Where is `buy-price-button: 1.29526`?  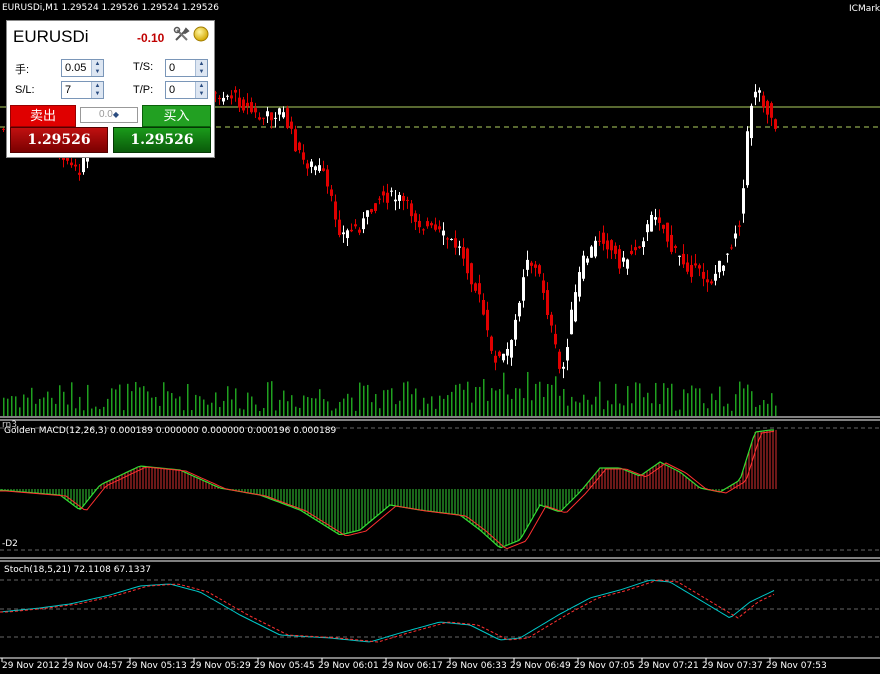 buy-price-button: 1.29526 is located at coordinates (162, 140).